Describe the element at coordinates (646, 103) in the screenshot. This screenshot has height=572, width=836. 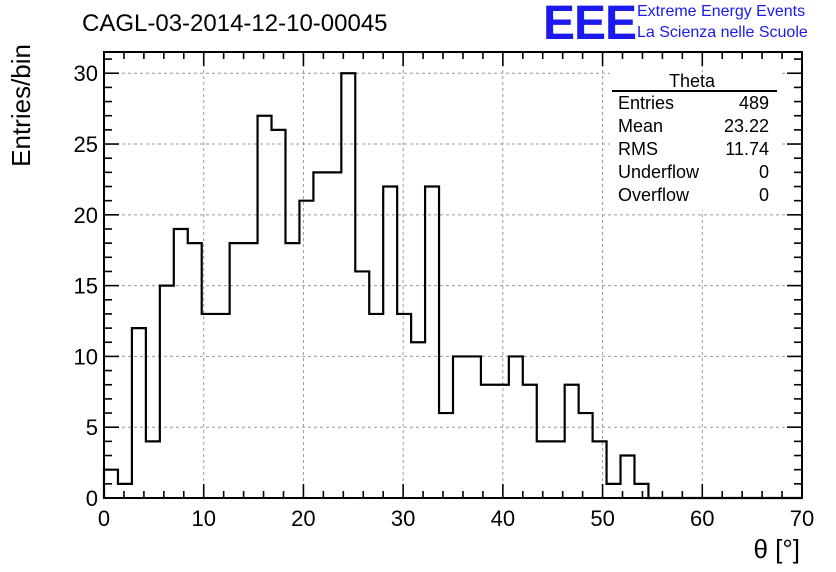
I see `stats-entries-label: Entries` at that location.